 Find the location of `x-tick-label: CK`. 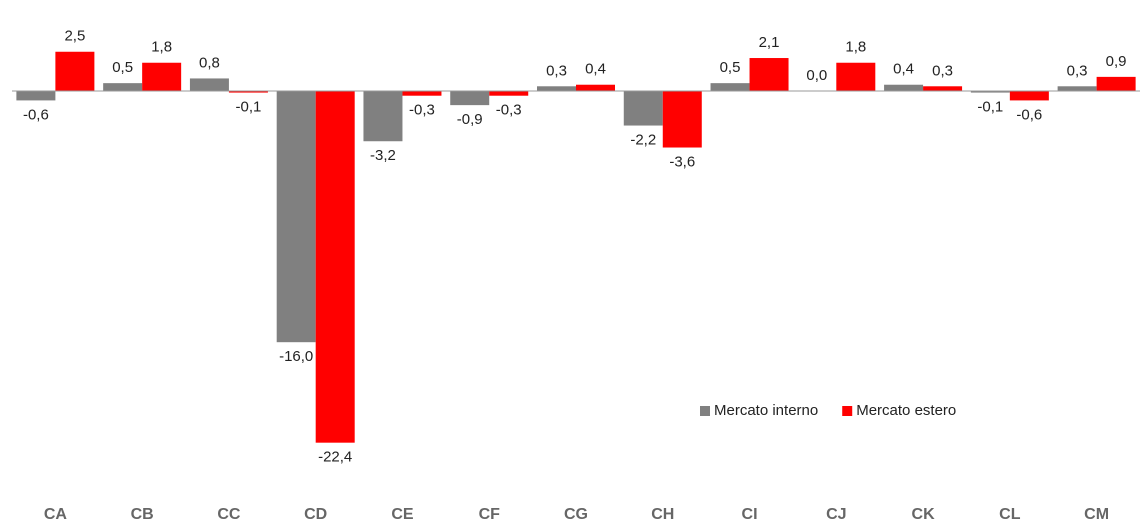

x-tick-label: CK is located at coordinates (924, 514).